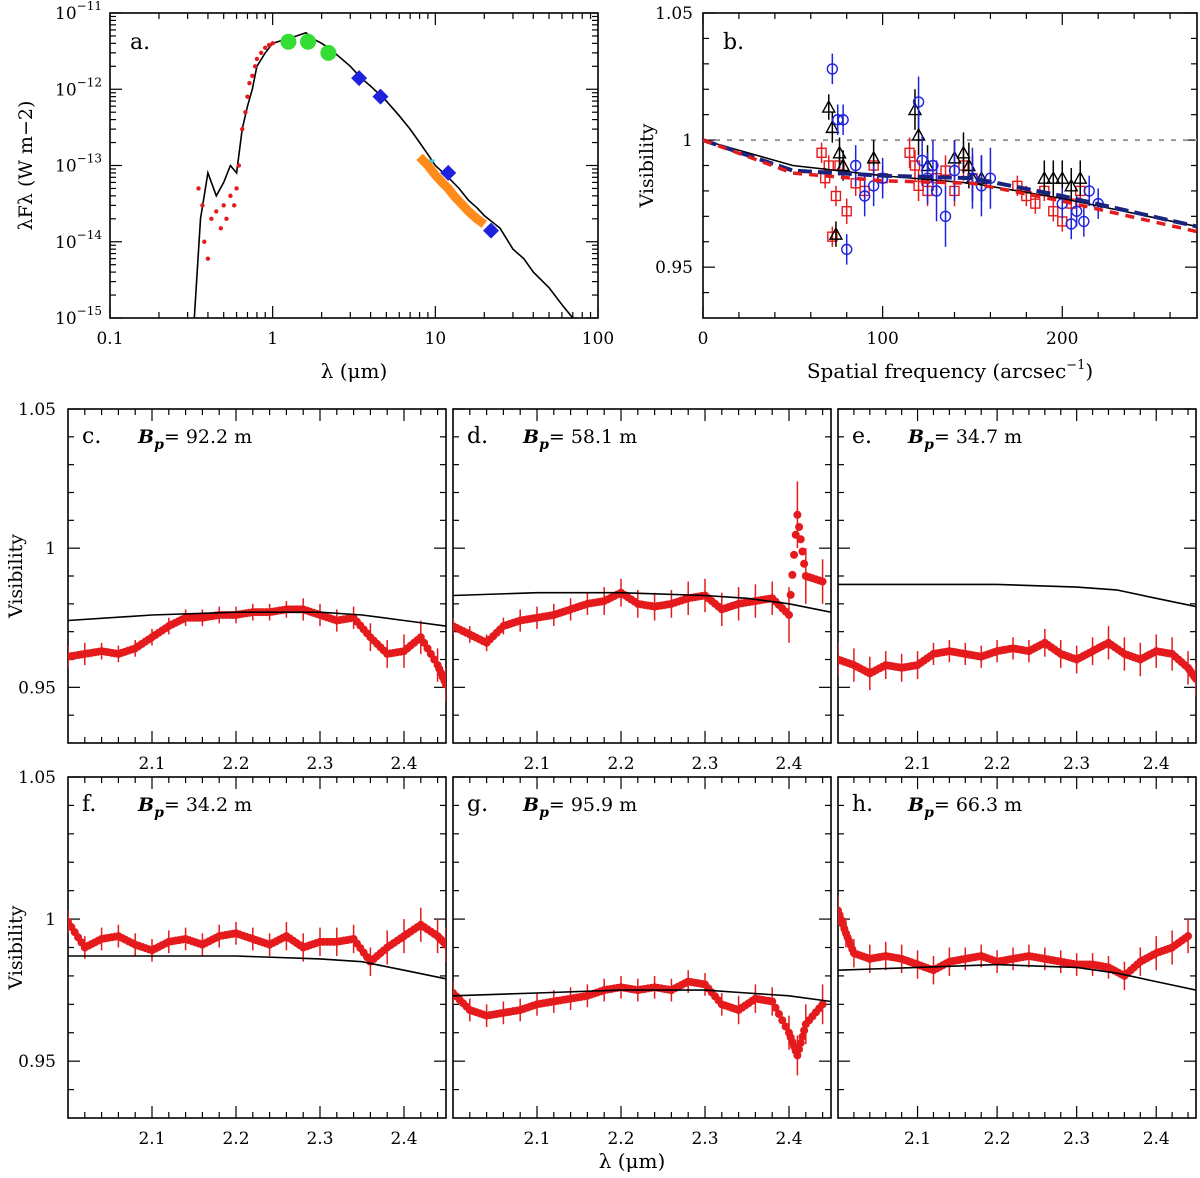 The image size is (1200, 1178). What do you see at coordinates (78, 164) in the screenshot?
I see `y-tick-label: 10−13` at bounding box center [78, 164].